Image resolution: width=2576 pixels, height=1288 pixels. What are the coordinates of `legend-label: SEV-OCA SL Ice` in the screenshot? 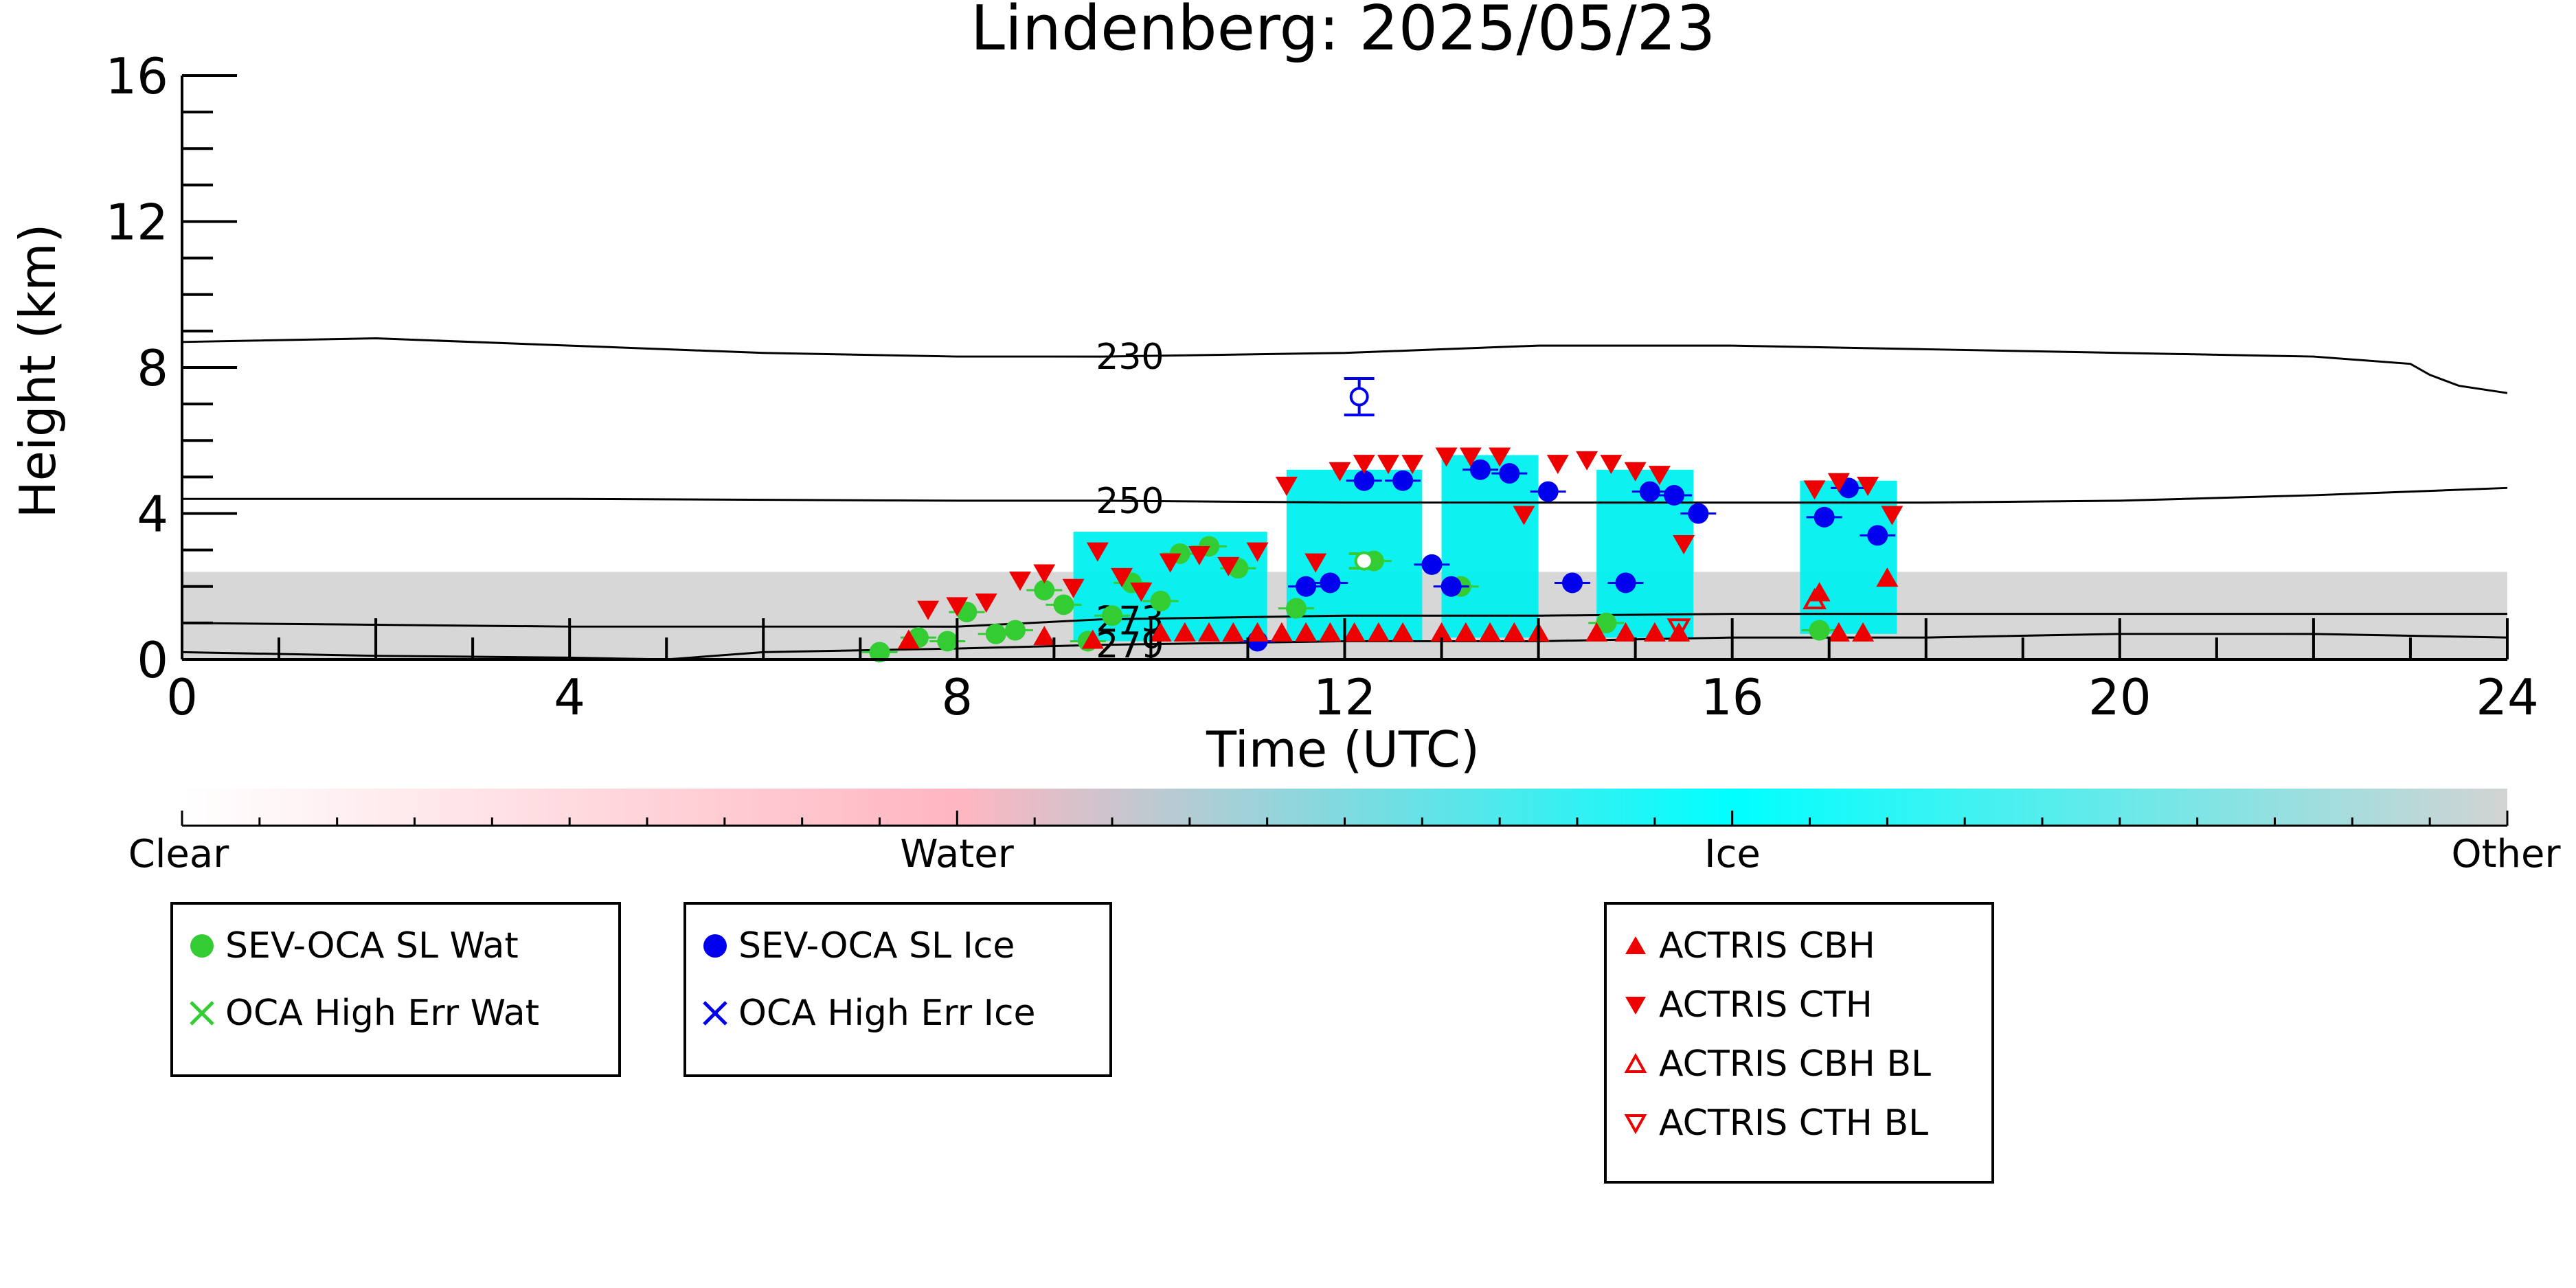 It's located at (876, 946).